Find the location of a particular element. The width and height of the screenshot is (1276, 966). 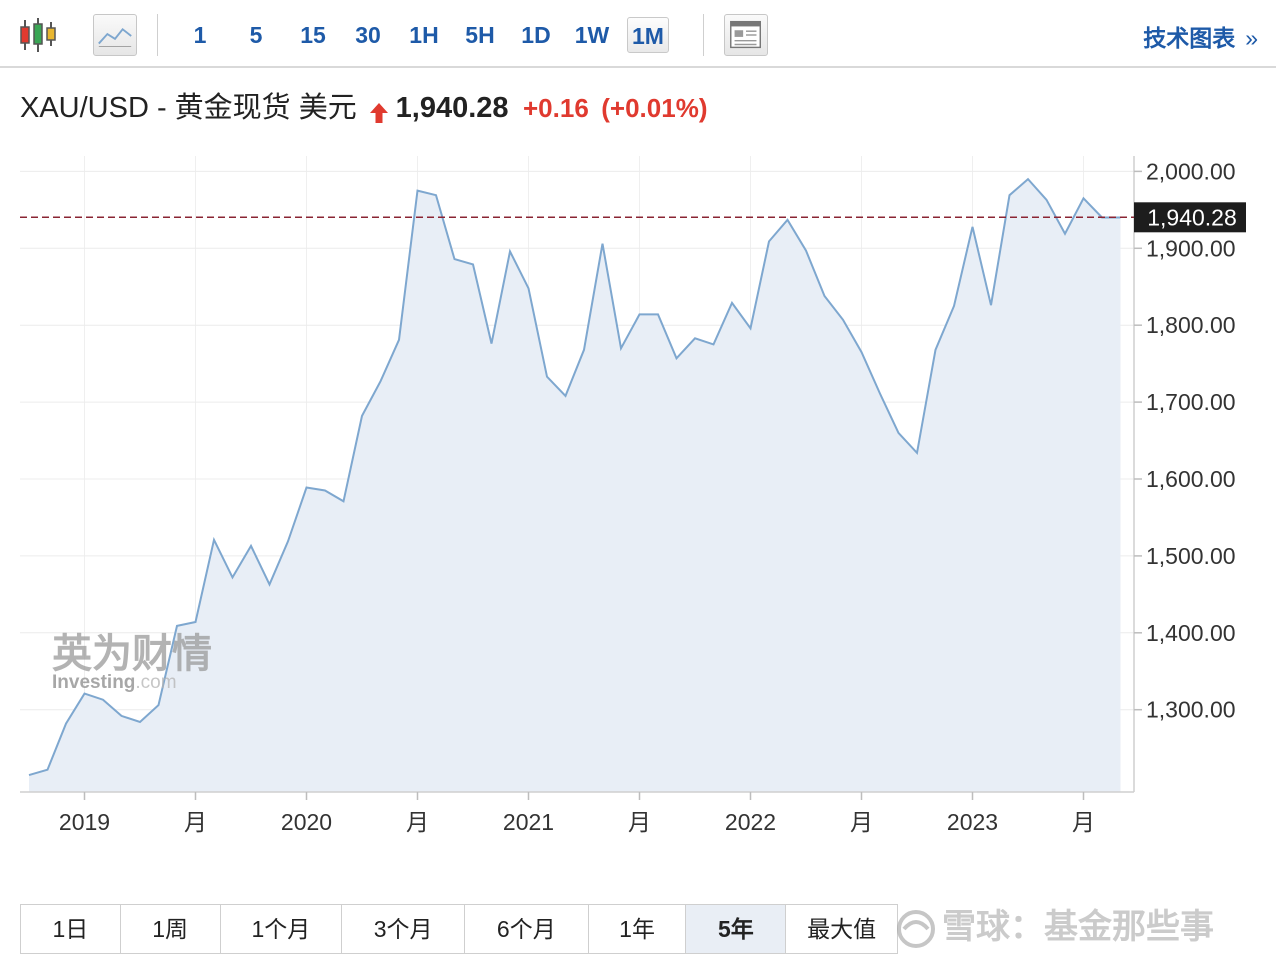

price-change: +0.16 is located at coordinates (556, 108).